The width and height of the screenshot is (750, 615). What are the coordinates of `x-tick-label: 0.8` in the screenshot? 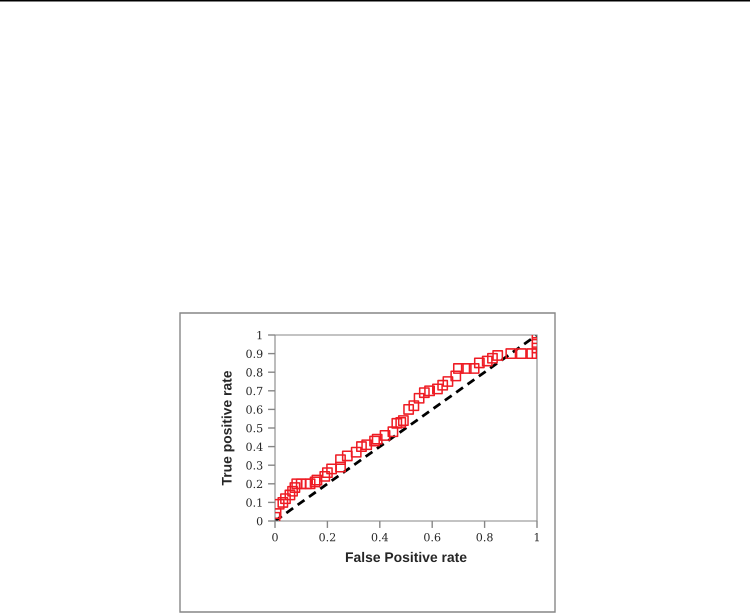 It's located at (484, 537).